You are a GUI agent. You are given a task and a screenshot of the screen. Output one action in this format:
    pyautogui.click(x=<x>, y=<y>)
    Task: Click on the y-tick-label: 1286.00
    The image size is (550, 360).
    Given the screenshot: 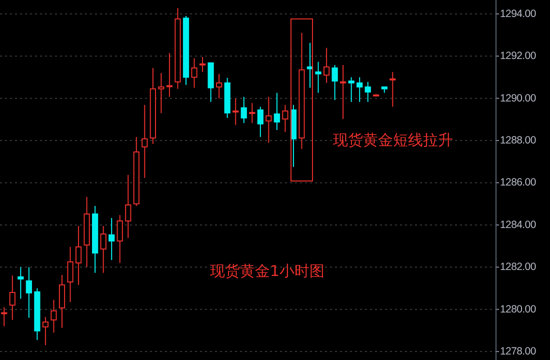 What is the action you would take?
    pyautogui.click(x=518, y=182)
    